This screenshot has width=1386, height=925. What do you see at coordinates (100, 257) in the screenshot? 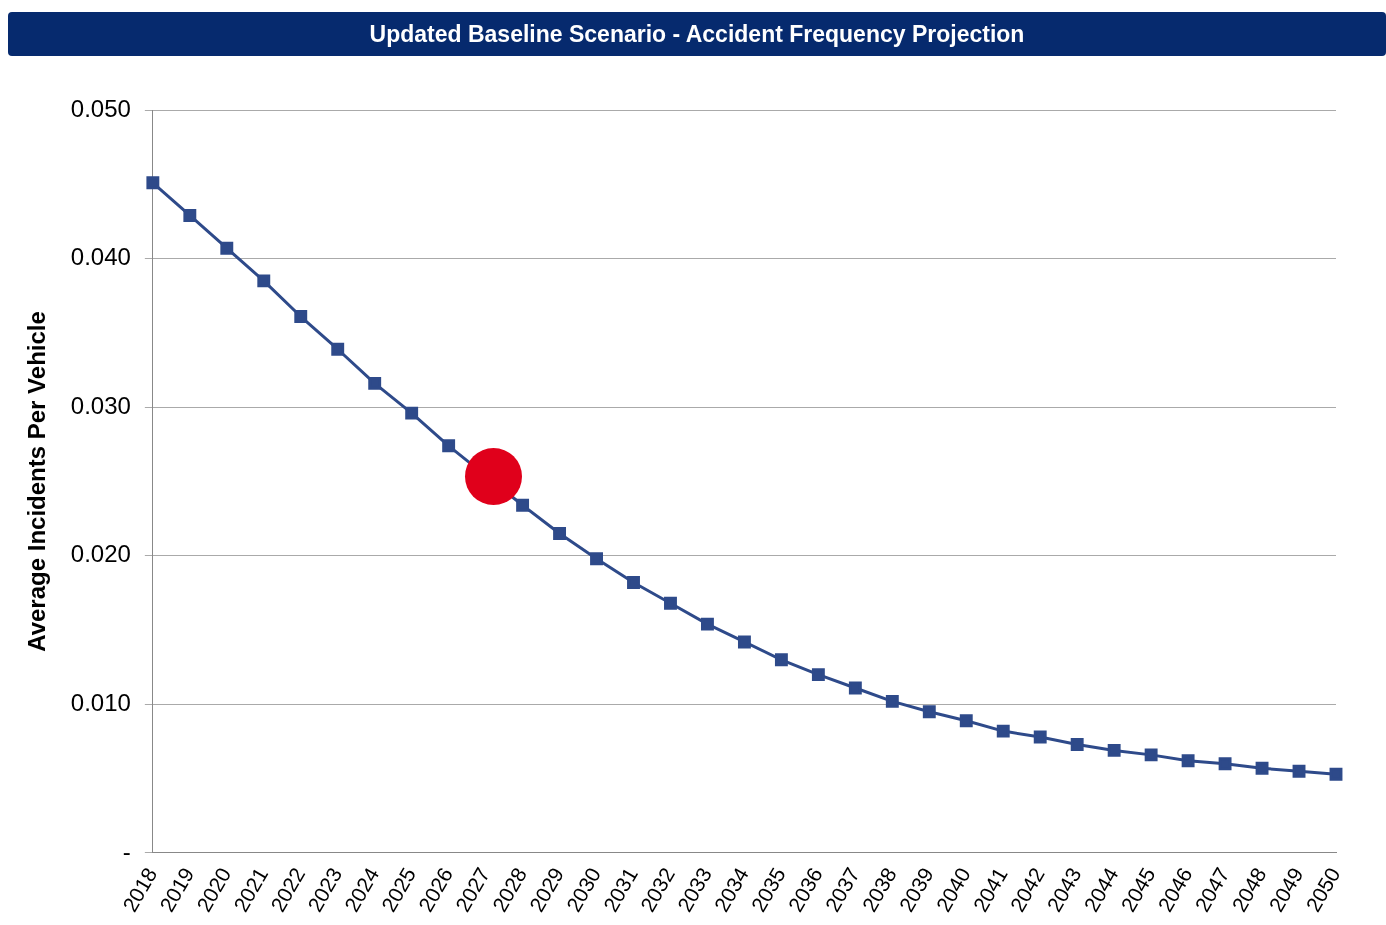
I see `y-tick-label: 0.040` at bounding box center [100, 257].